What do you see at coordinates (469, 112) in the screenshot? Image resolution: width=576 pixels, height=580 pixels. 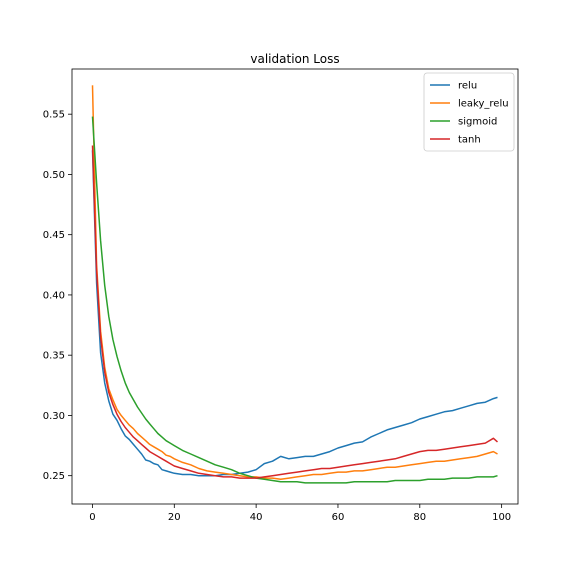 I see `legend-box` at bounding box center [469, 112].